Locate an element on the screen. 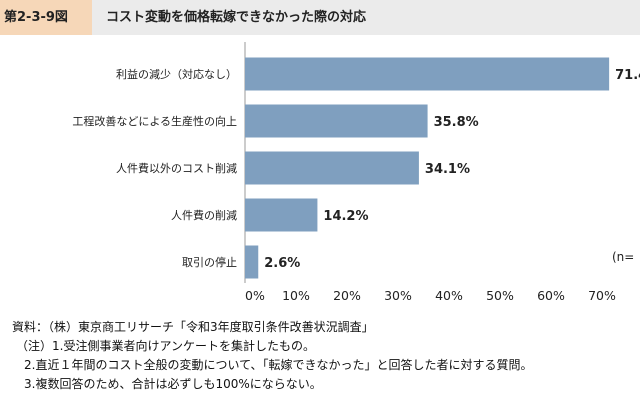 The height and width of the screenshot is (402, 640). x-tick-label-5: 50% is located at coordinates (500, 295).